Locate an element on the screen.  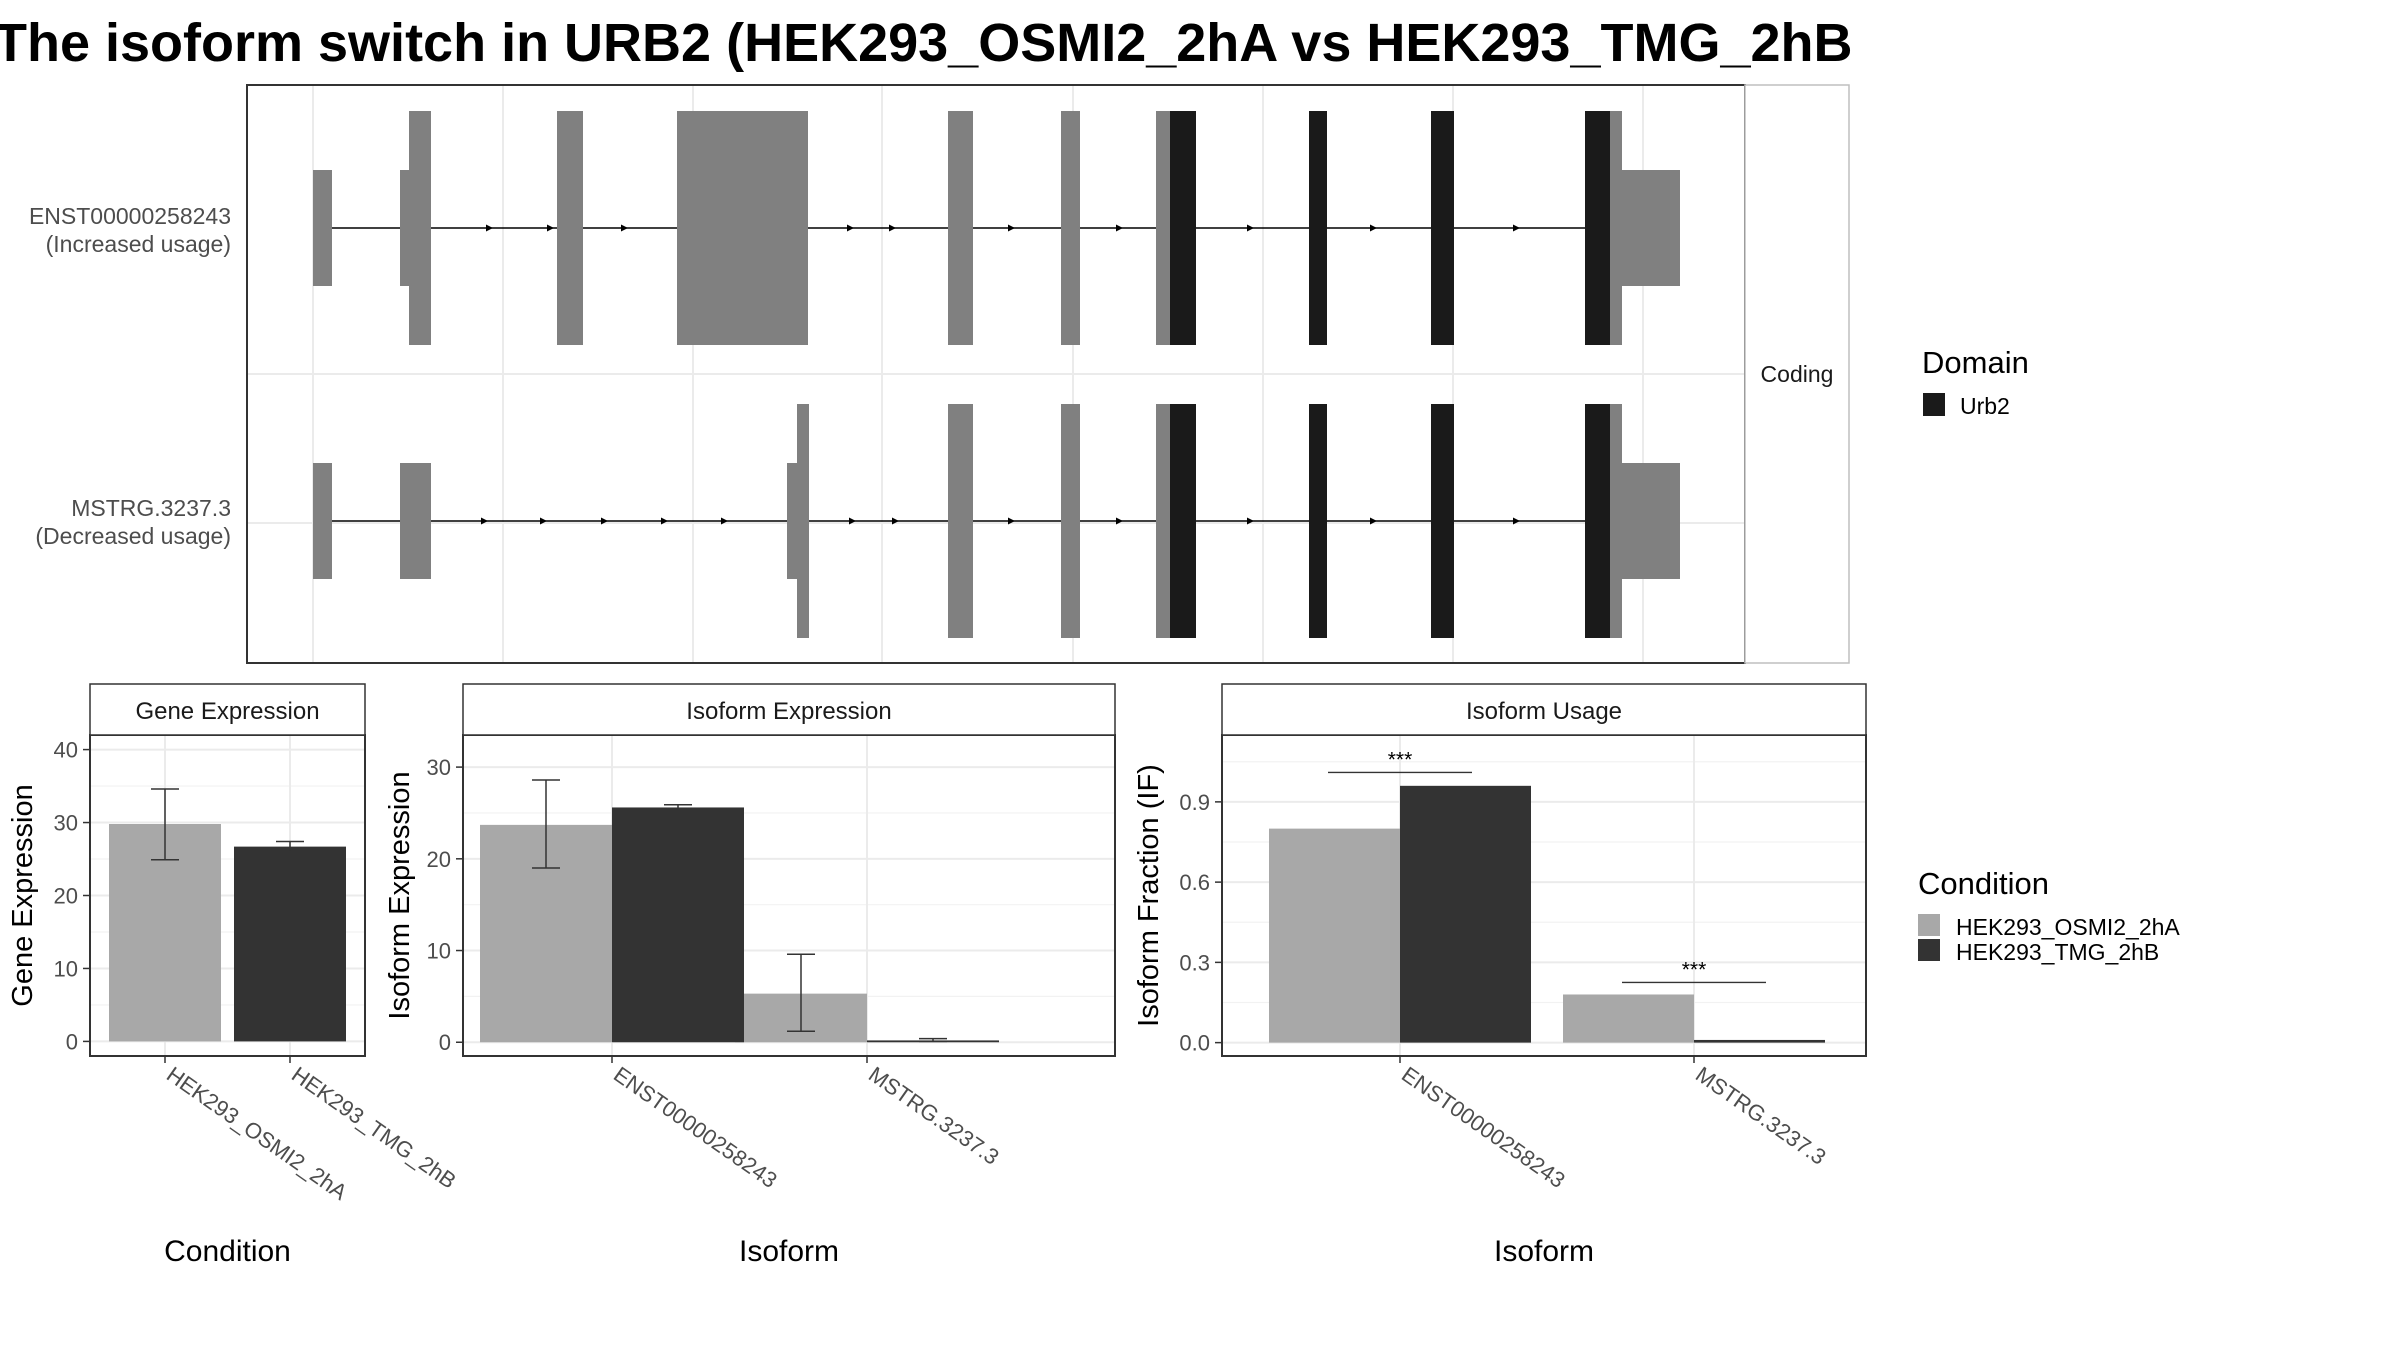
transcript-label-2-id: MSTRG.3237.3 is located at coordinates (151, 508).